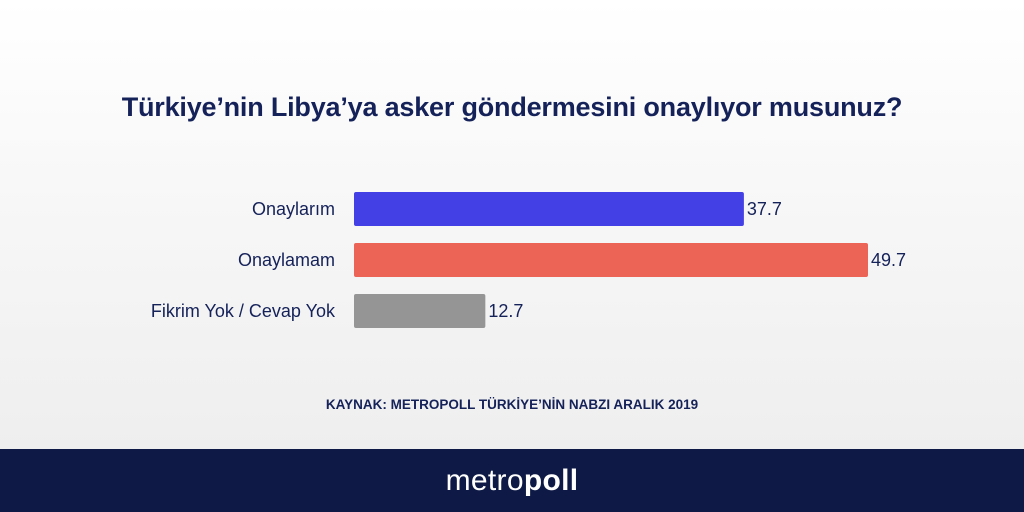 Image resolution: width=1024 pixels, height=512 pixels. Describe the element at coordinates (551, 480) in the screenshot. I see `logo-part-poll: poll` at that location.